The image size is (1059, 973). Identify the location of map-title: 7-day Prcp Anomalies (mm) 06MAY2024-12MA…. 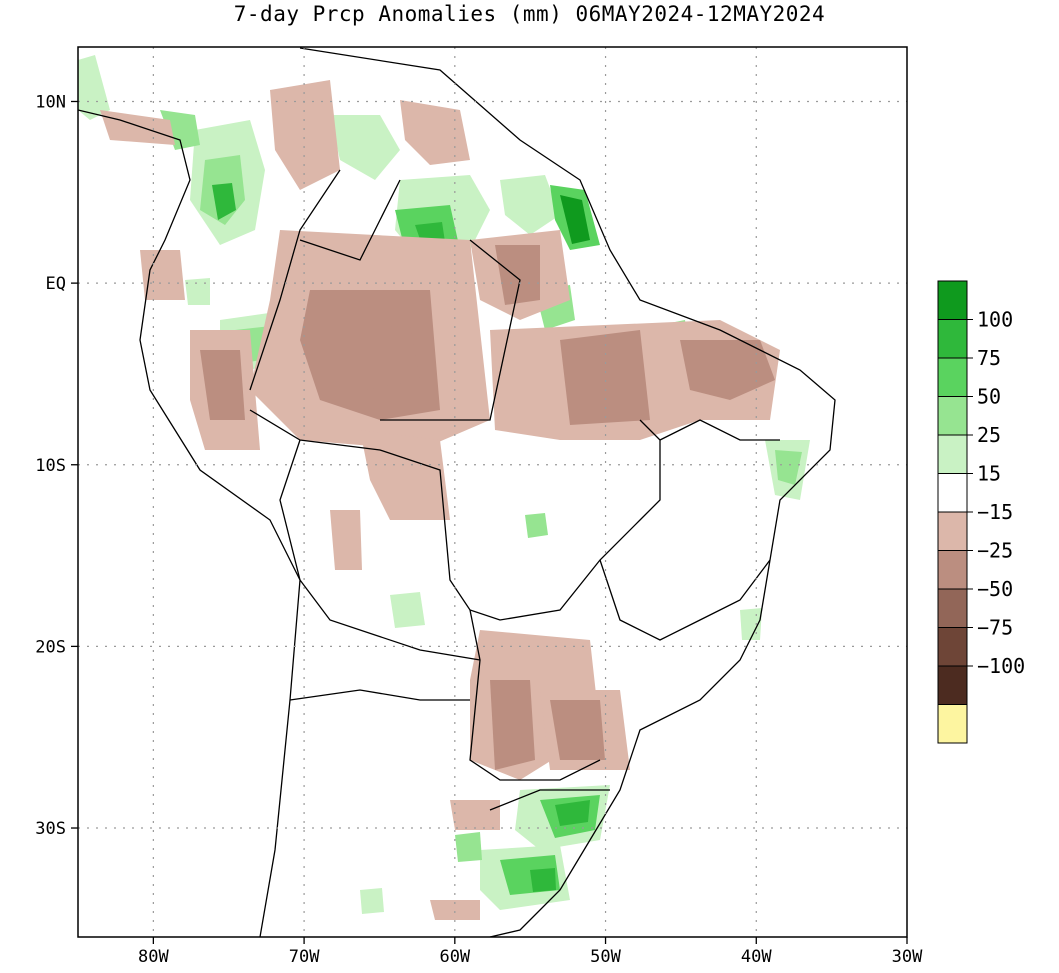
(529, 14).